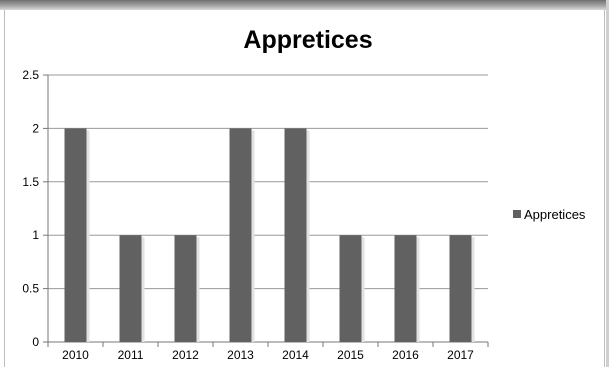 Image resolution: width=609 pixels, height=367 pixels. What do you see at coordinates (30, 75) in the screenshot?
I see `y-tick-label: 2.5` at bounding box center [30, 75].